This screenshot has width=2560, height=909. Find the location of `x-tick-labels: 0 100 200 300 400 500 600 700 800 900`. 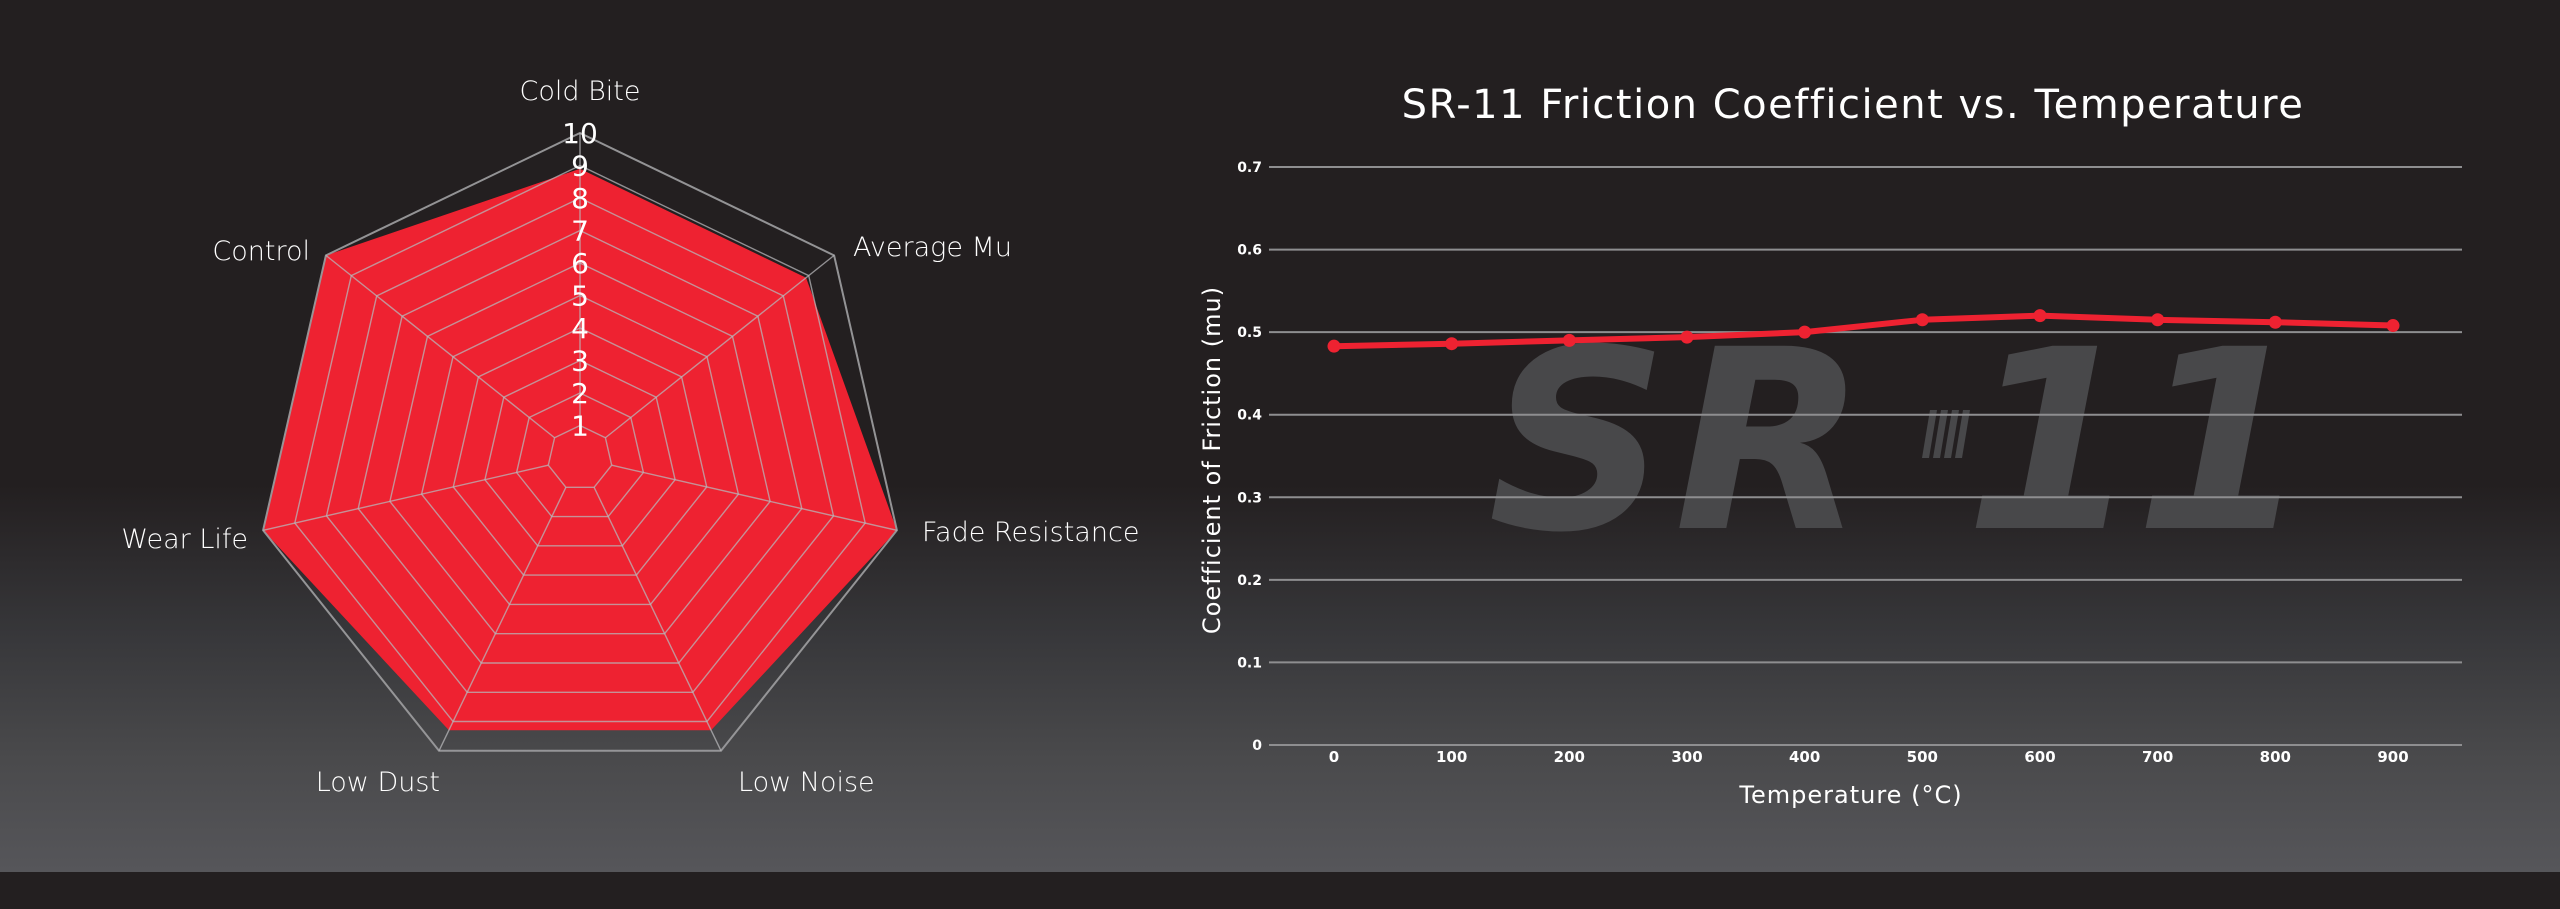

x-tick-labels: 0 100 200 300 400 500 600 700 800 900 is located at coordinates (1869, 757).